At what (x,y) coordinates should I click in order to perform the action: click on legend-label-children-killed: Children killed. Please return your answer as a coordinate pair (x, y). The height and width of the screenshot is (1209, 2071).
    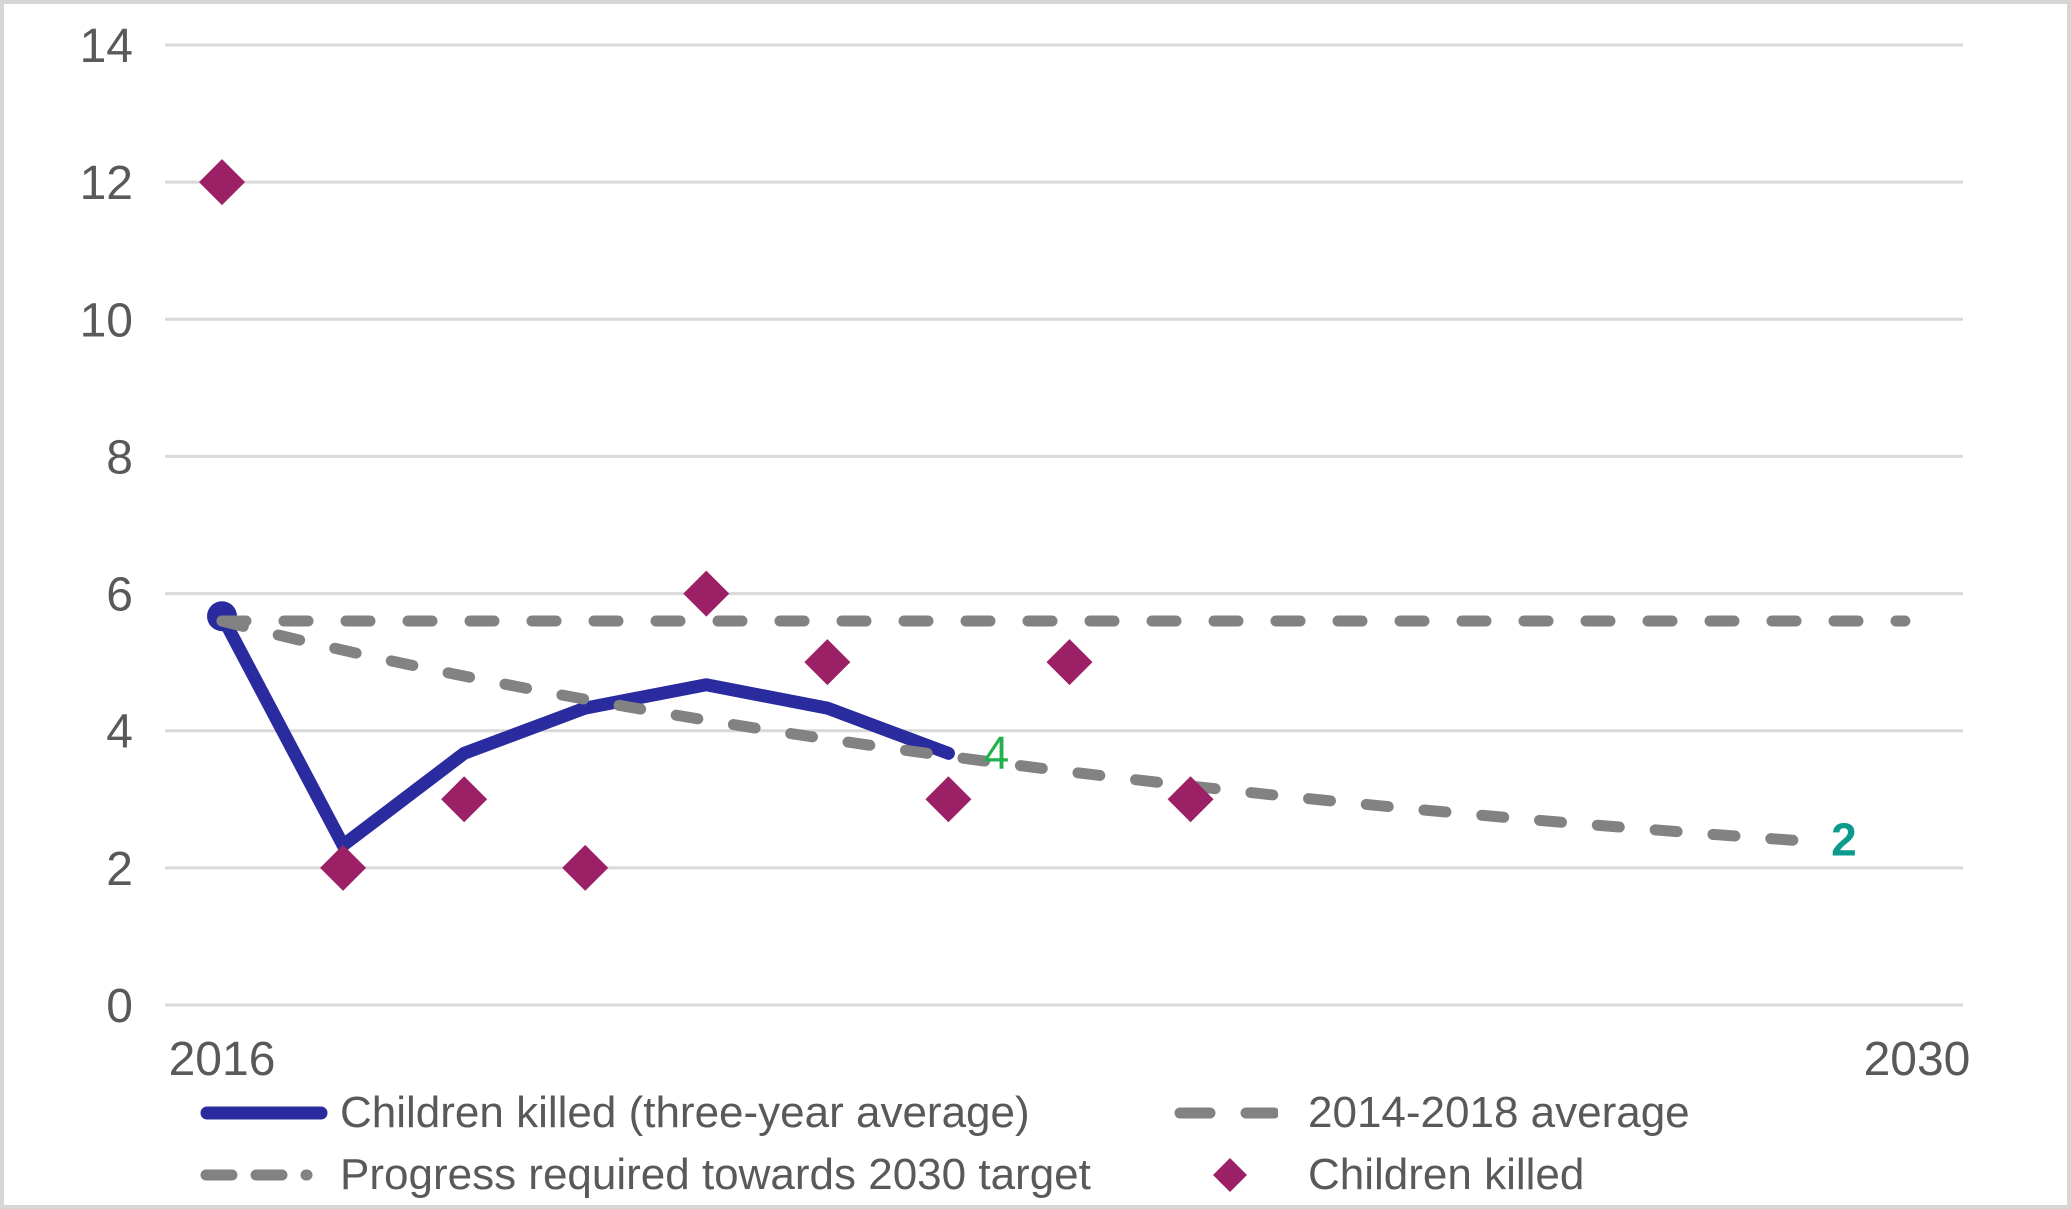
    Looking at the image, I should click on (1446, 1174).